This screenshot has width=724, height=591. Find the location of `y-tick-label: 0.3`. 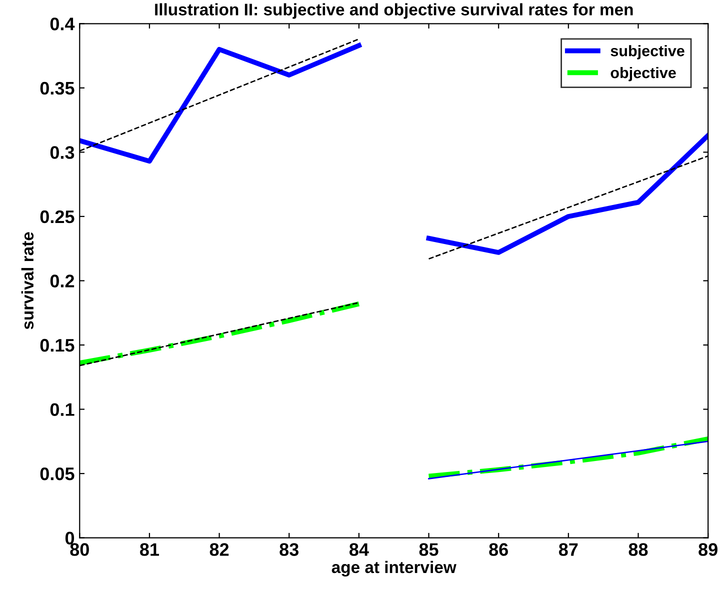

y-tick-label: 0.3 is located at coordinates (62, 152).